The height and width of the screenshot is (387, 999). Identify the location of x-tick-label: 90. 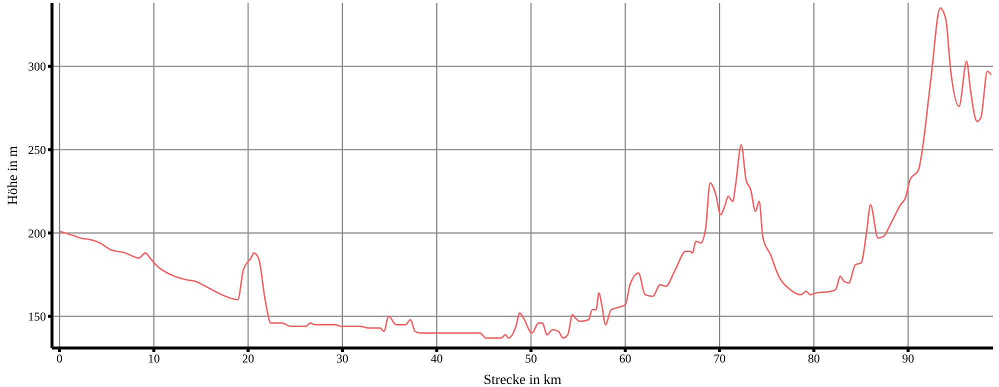
(908, 359).